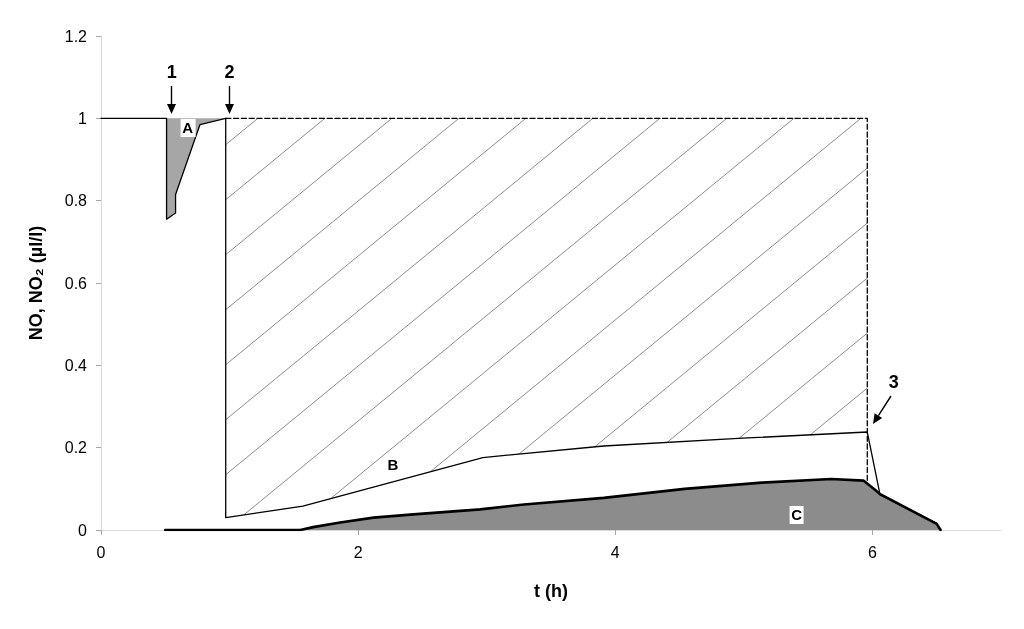 The height and width of the screenshot is (629, 1024). I want to click on series-label: B, so click(393, 464).